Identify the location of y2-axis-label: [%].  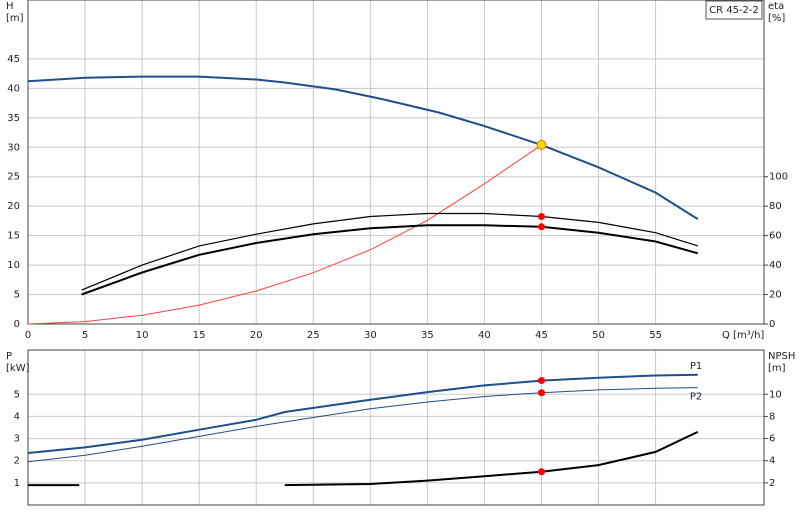
(776, 18).